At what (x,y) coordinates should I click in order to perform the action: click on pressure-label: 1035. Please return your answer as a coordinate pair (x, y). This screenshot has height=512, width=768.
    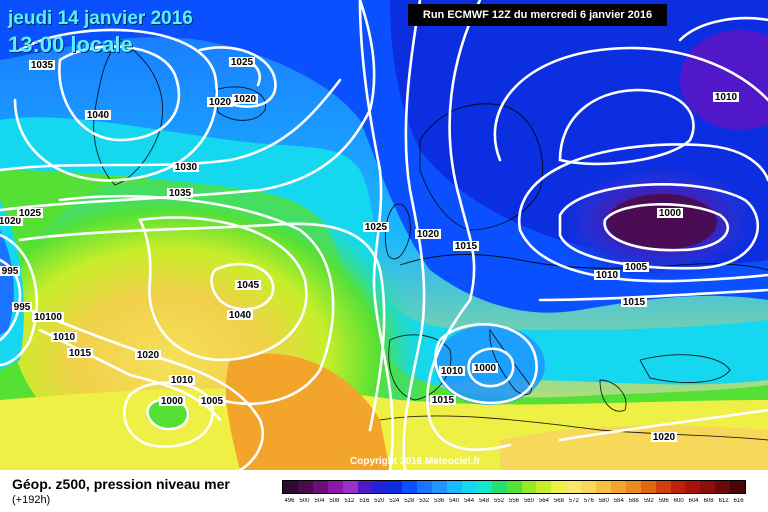
    Looking at the image, I should click on (42, 65).